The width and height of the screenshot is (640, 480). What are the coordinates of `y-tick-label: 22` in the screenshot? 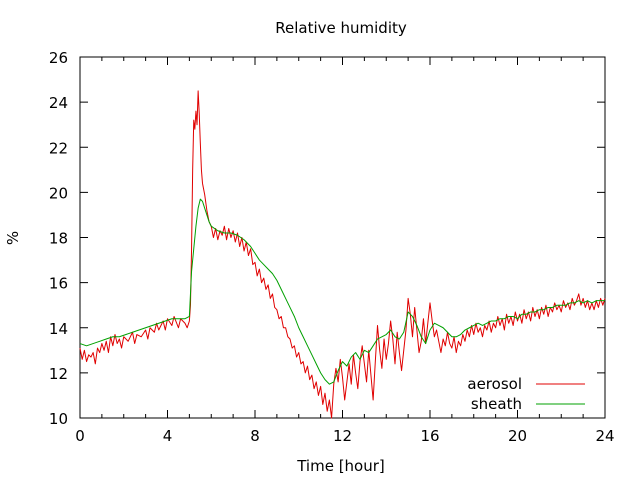 It's located at (58, 148).